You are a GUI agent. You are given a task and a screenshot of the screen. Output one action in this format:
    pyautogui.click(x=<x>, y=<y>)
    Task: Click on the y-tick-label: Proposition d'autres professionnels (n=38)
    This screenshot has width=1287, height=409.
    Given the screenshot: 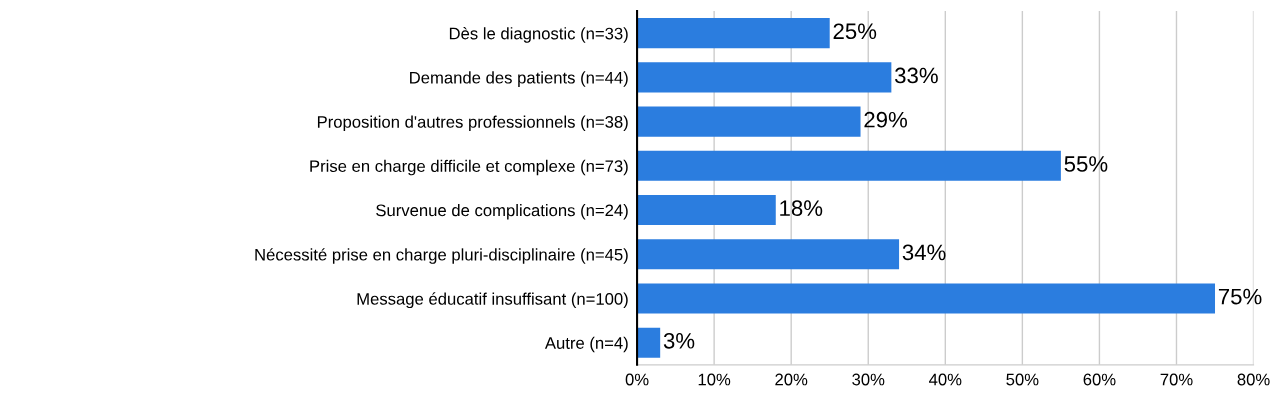 What is the action you would take?
    pyautogui.click(x=472, y=123)
    